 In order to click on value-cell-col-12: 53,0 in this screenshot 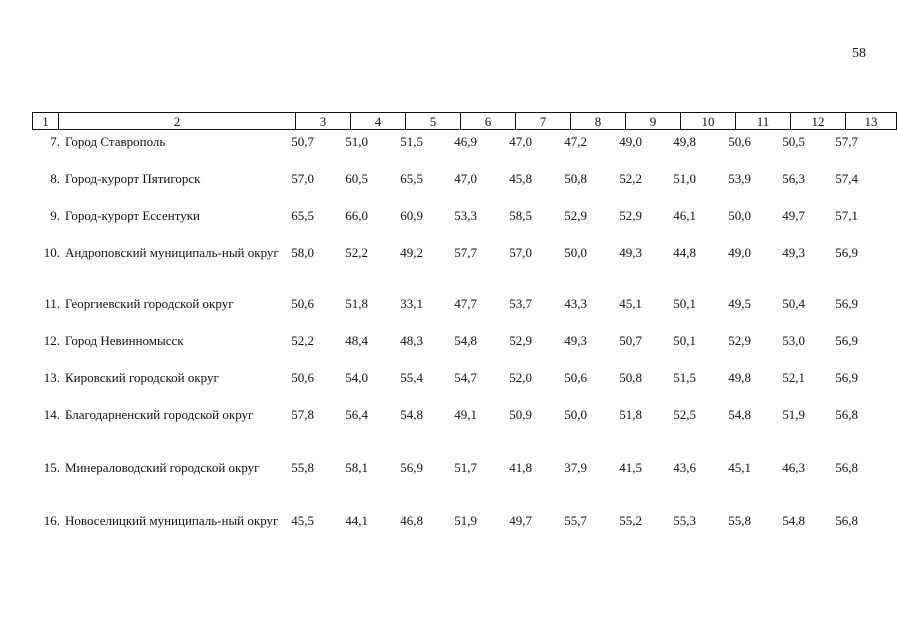, I will do `click(793, 340)`.